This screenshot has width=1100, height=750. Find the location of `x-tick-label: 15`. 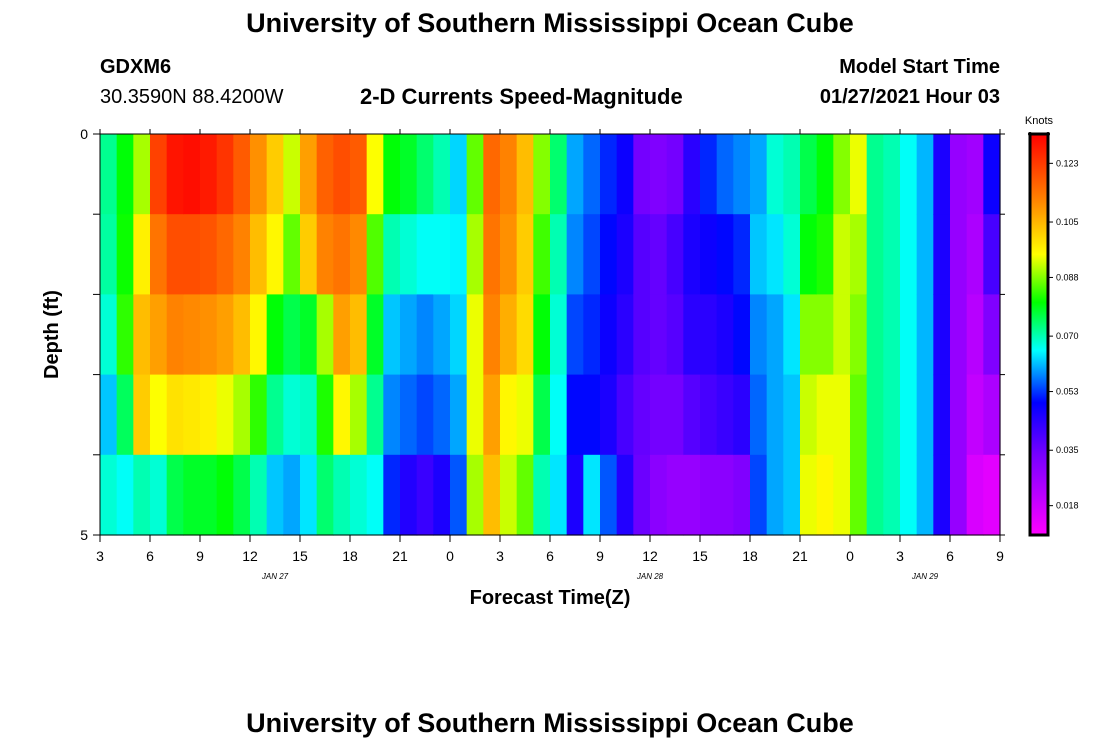

x-tick-label: 15 is located at coordinates (300, 556).